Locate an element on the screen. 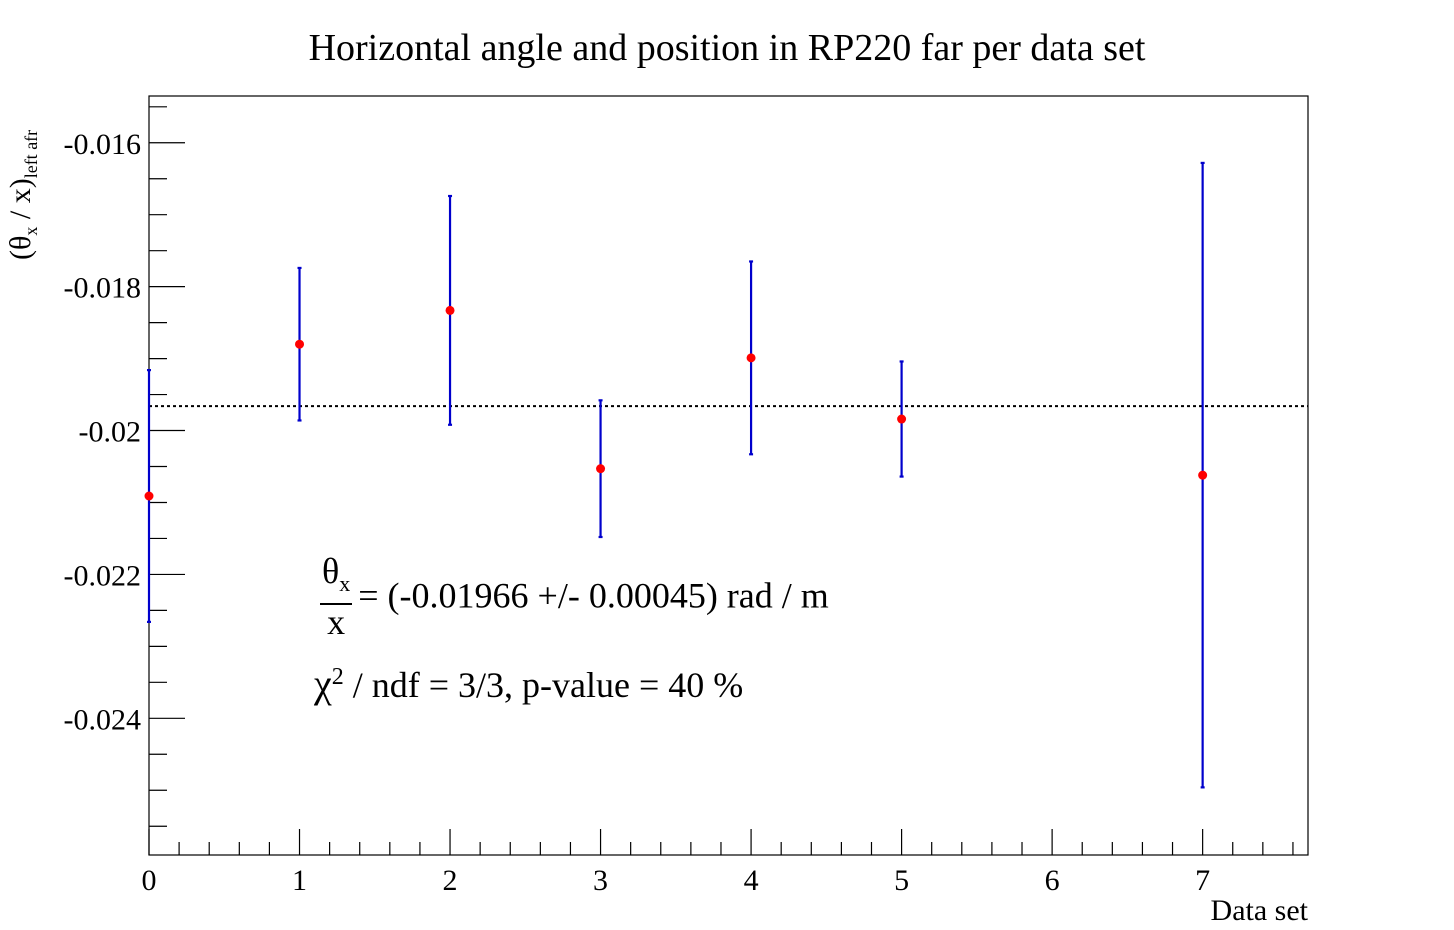 The image size is (1454, 930). chi-superscript: 2 is located at coordinates (337, 677).